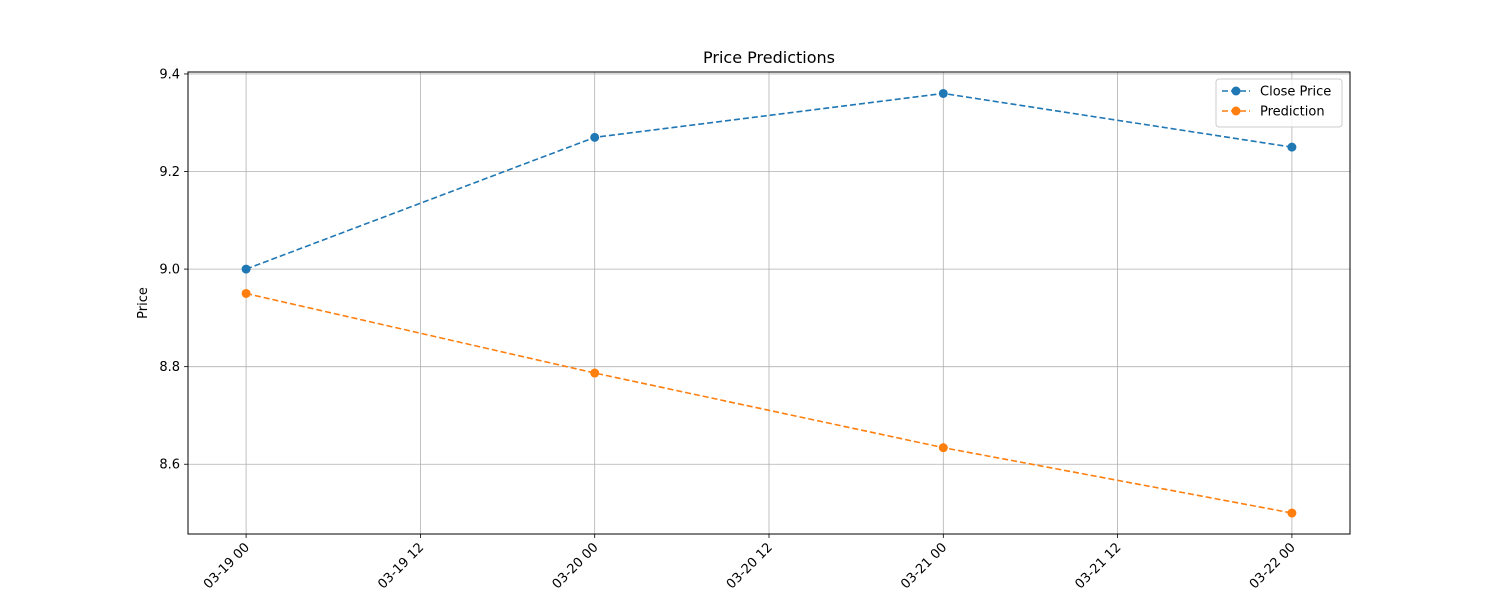 The width and height of the screenshot is (1500, 604). I want to click on y-tick-label: 8.8, so click(169, 367).